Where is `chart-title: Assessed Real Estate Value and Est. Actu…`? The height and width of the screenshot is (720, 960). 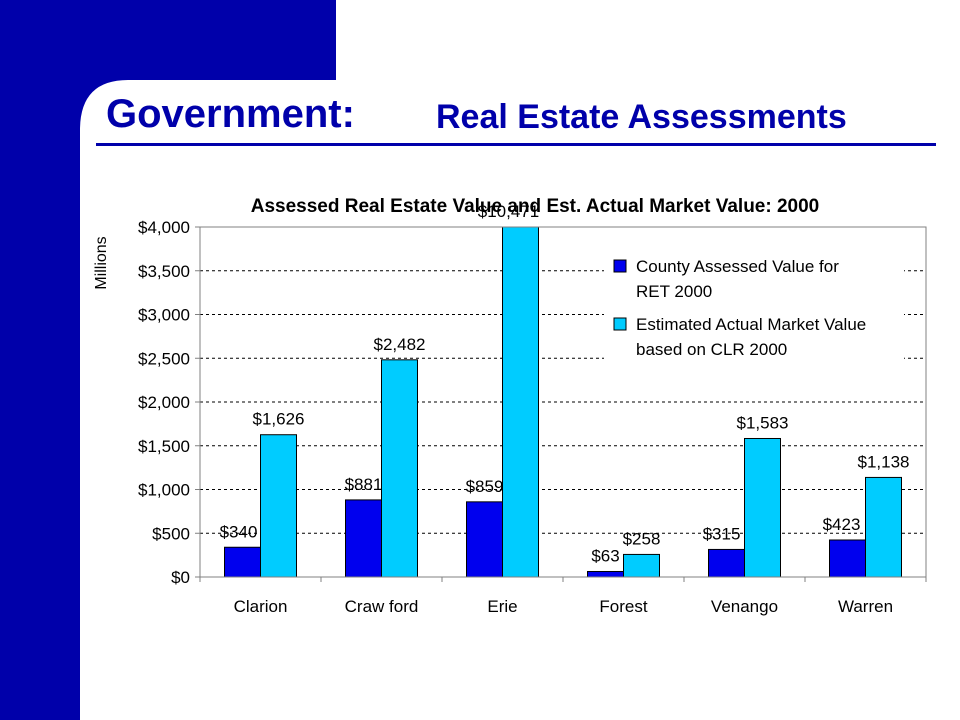
chart-title: Assessed Real Estate Value and Est. Actu… is located at coordinates (535, 206).